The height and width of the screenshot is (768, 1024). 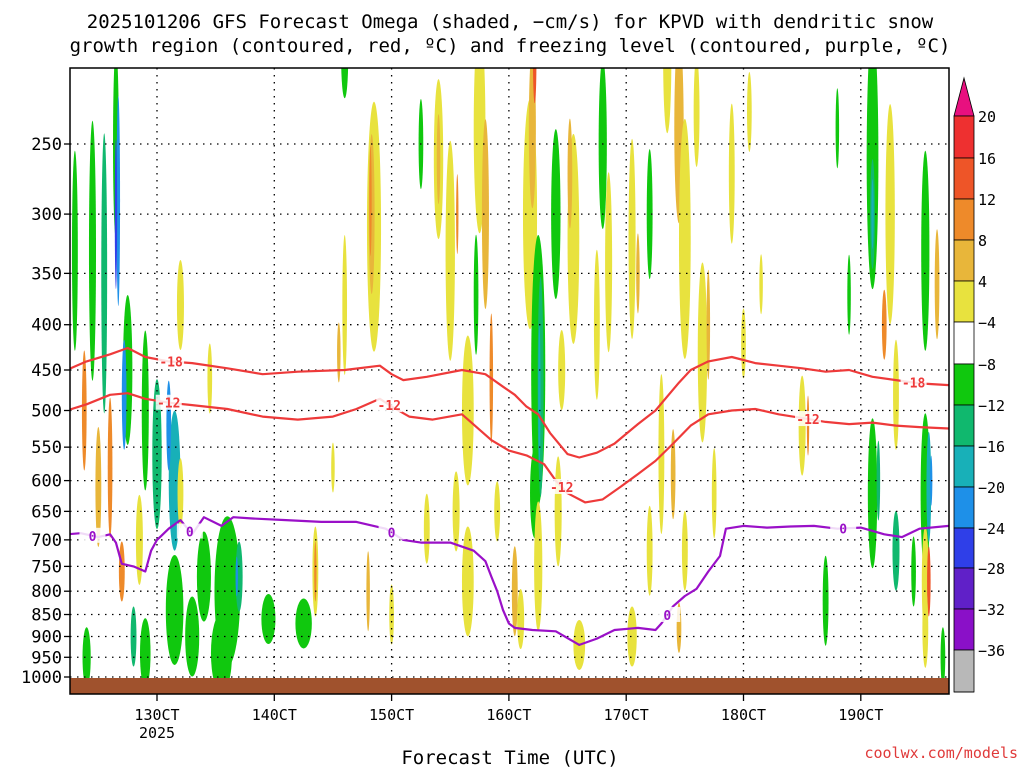 What do you see at coordinates (991, 569) in the screenshot?
I see `colorbar-label: −28` at bounding box center [991, 569].